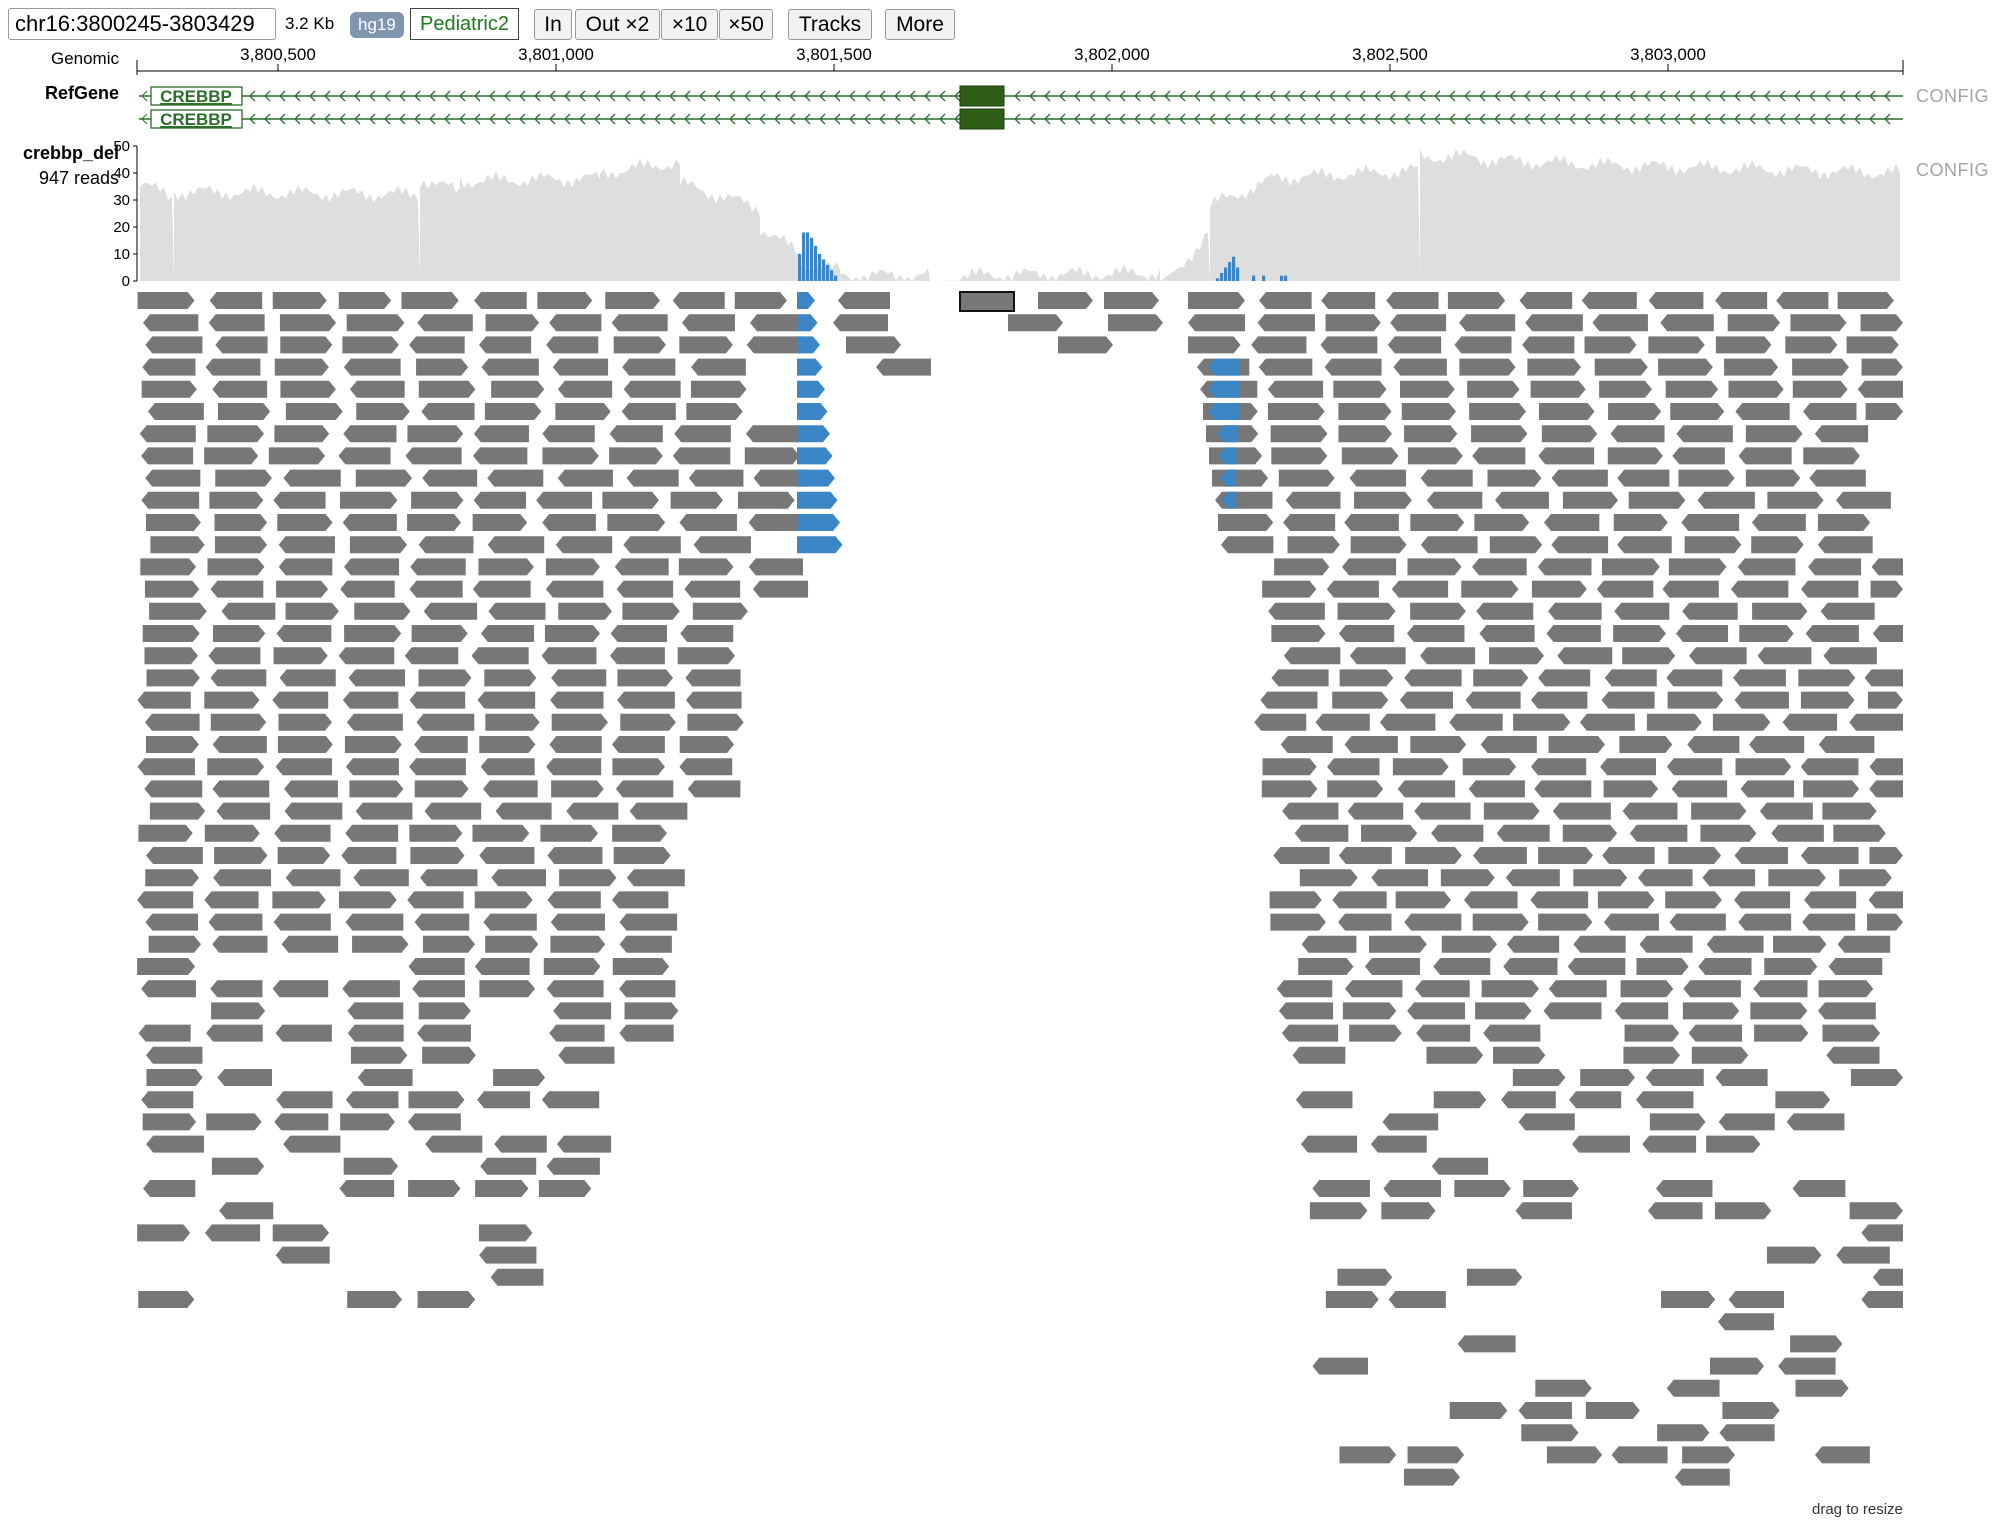 Image resolution: width=1999 pixels, height=1521 pixels. I want to click on bam-track-name: crebbp_del, so click(70, 153).